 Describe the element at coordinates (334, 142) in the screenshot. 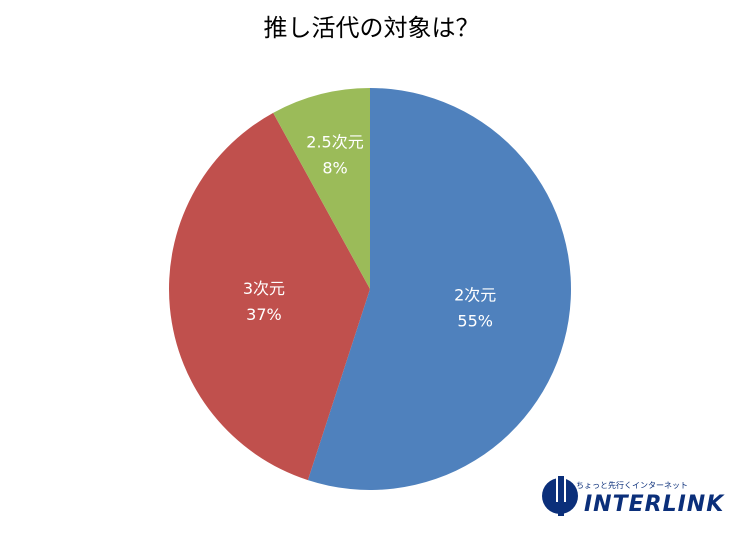

I see `slice-category-label: 2.5次元` at that location.